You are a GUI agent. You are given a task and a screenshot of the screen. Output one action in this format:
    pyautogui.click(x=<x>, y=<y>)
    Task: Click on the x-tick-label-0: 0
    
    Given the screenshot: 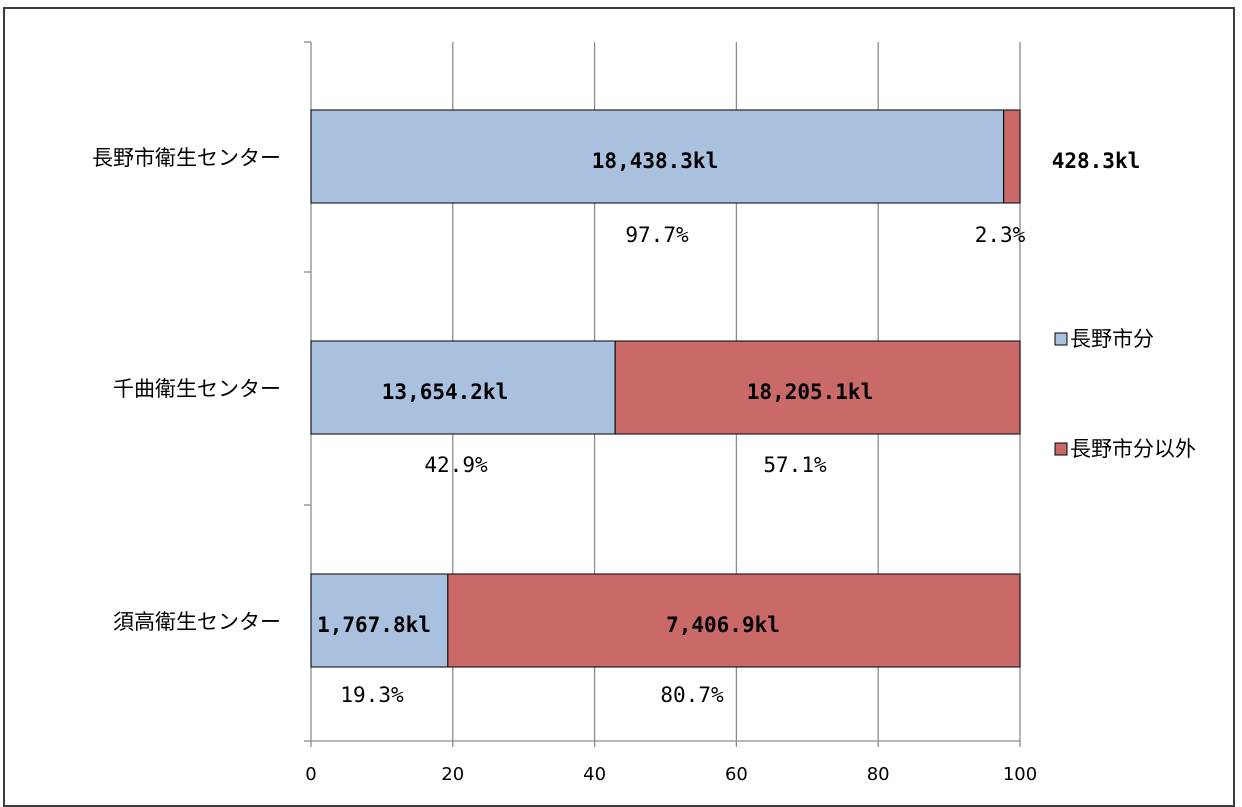 What is the action you would take?
    pyautogui.click(x=310, y=774)
    